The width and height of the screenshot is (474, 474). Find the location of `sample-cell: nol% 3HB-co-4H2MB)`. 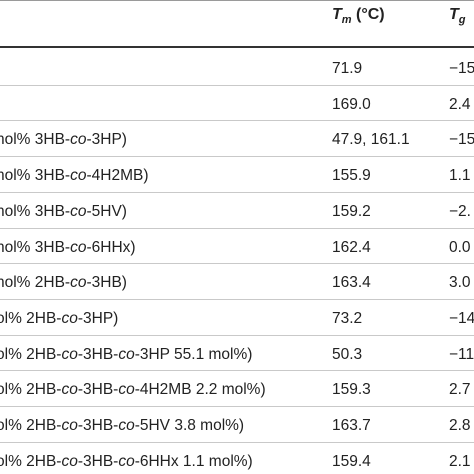

sample-cell: nol% 3HB-co-4H2MB) is located at coordinates (74, 175).